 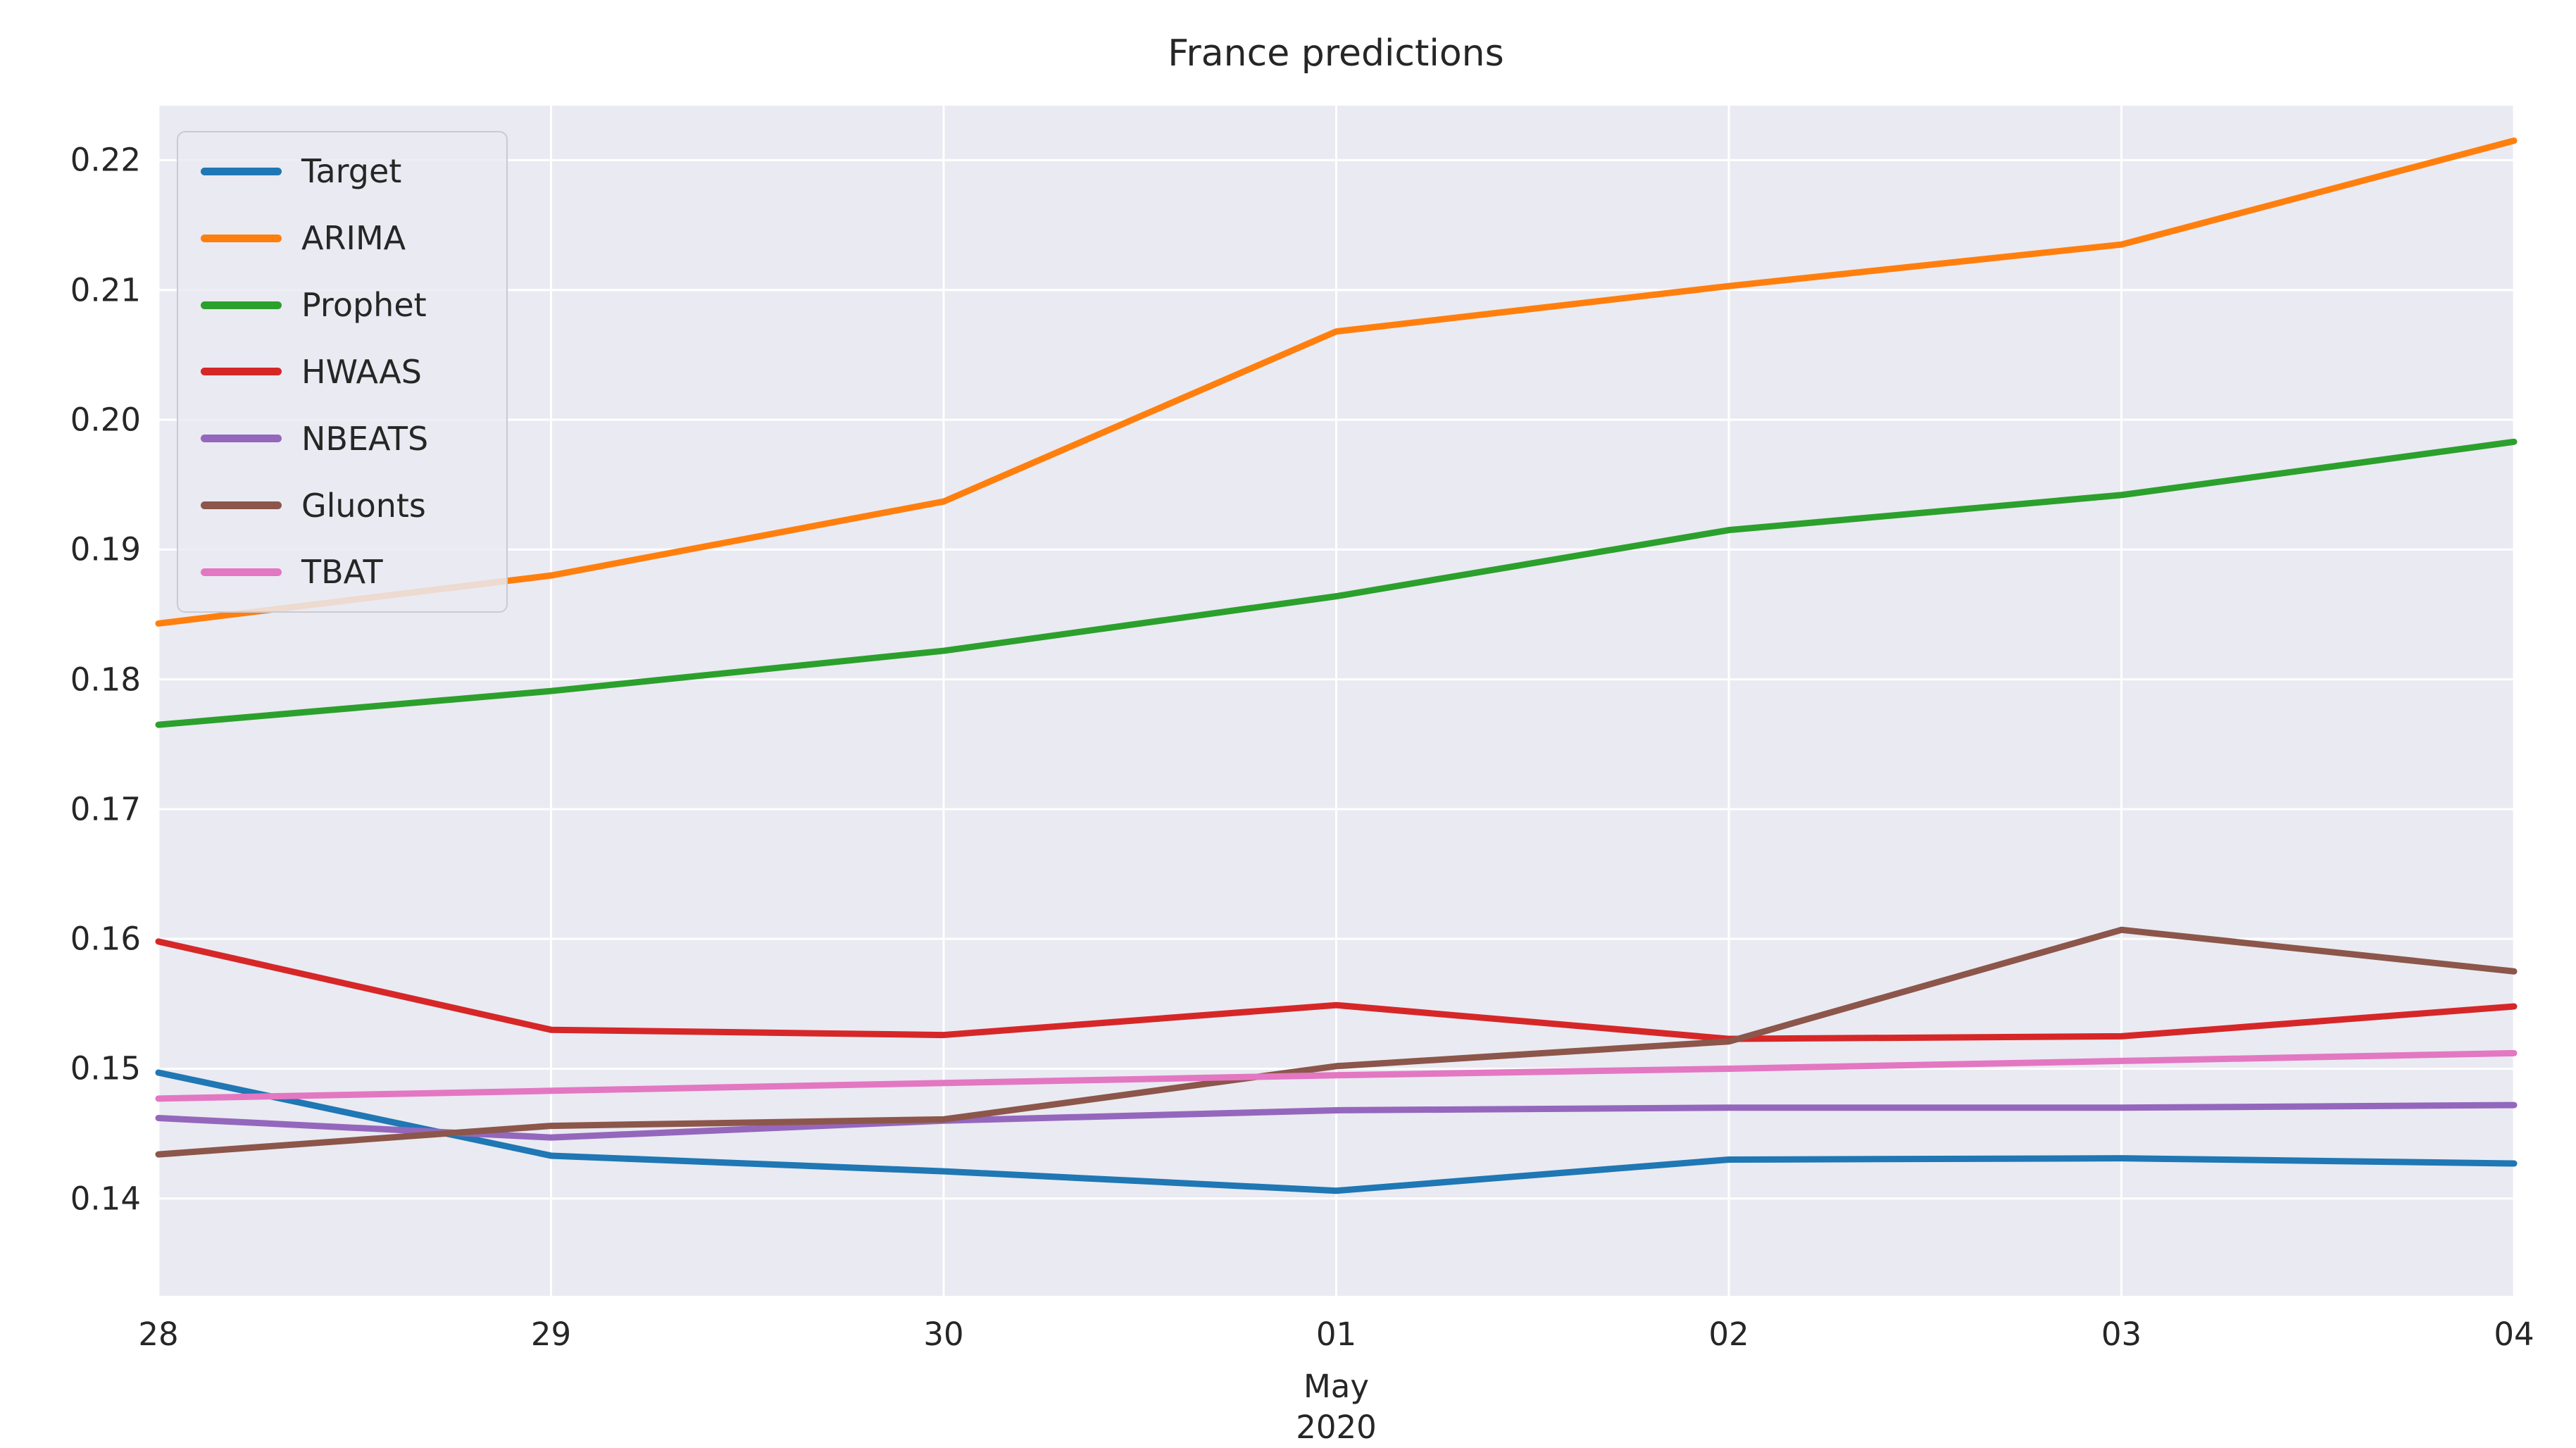 I want to click on y-tick-label: 0.18, so click(x=105, y=680).